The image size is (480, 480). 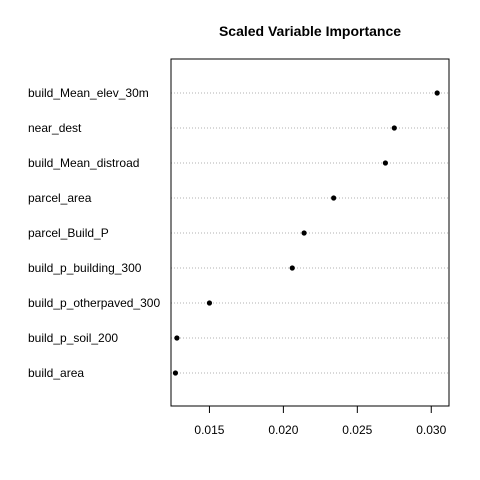 I want to click on variable-label: near_dest, so click(x=55, y=128).